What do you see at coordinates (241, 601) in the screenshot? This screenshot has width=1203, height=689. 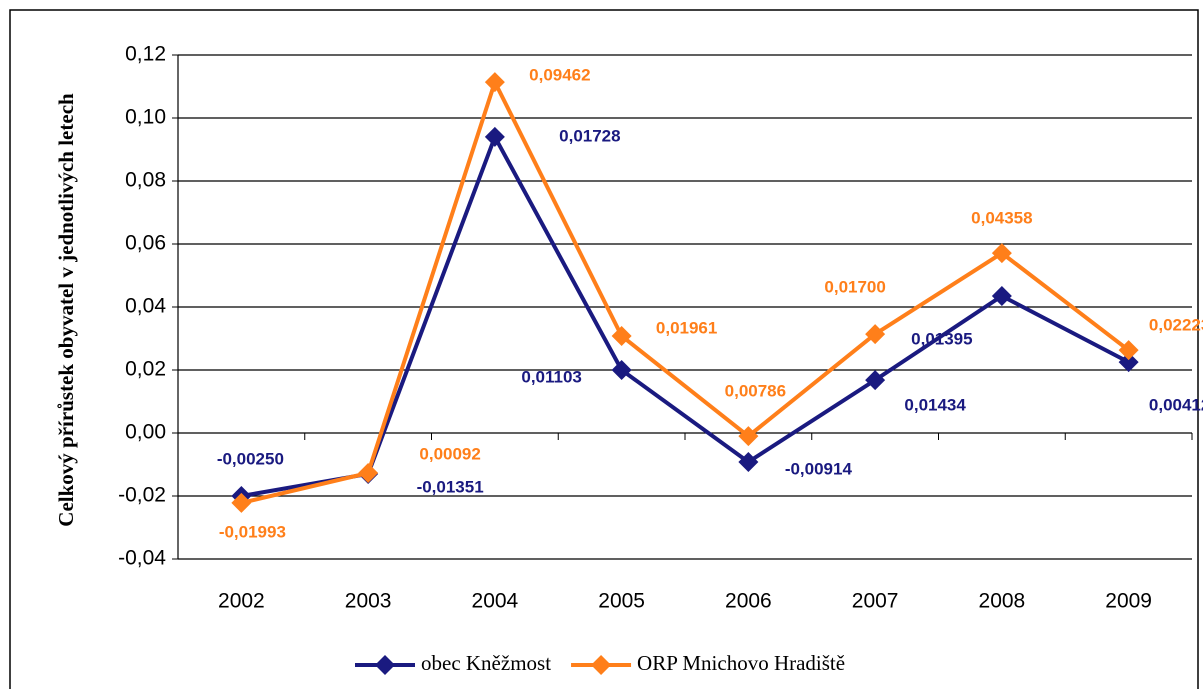 I see `x-tick-label: 2002` at bounding box center [241, 601].